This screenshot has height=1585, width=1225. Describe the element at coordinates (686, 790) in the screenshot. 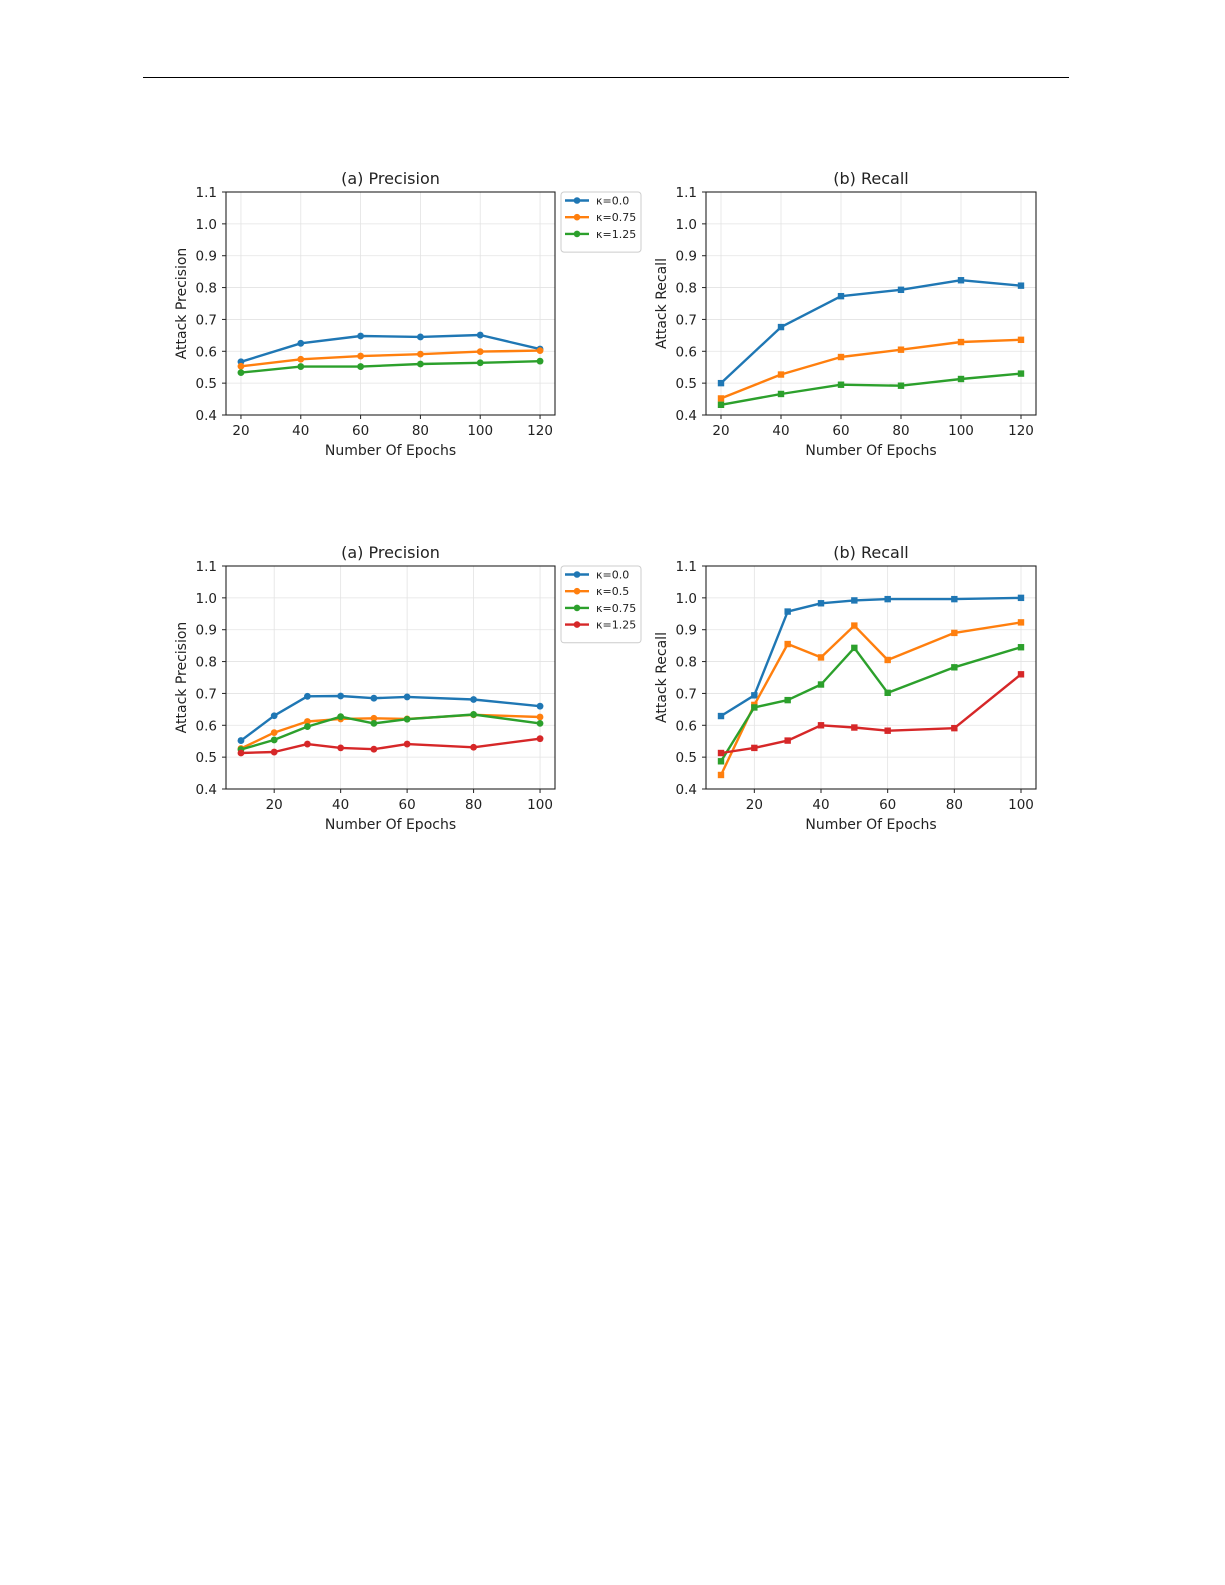

I see `y-tick-label: 0.4` at that location.